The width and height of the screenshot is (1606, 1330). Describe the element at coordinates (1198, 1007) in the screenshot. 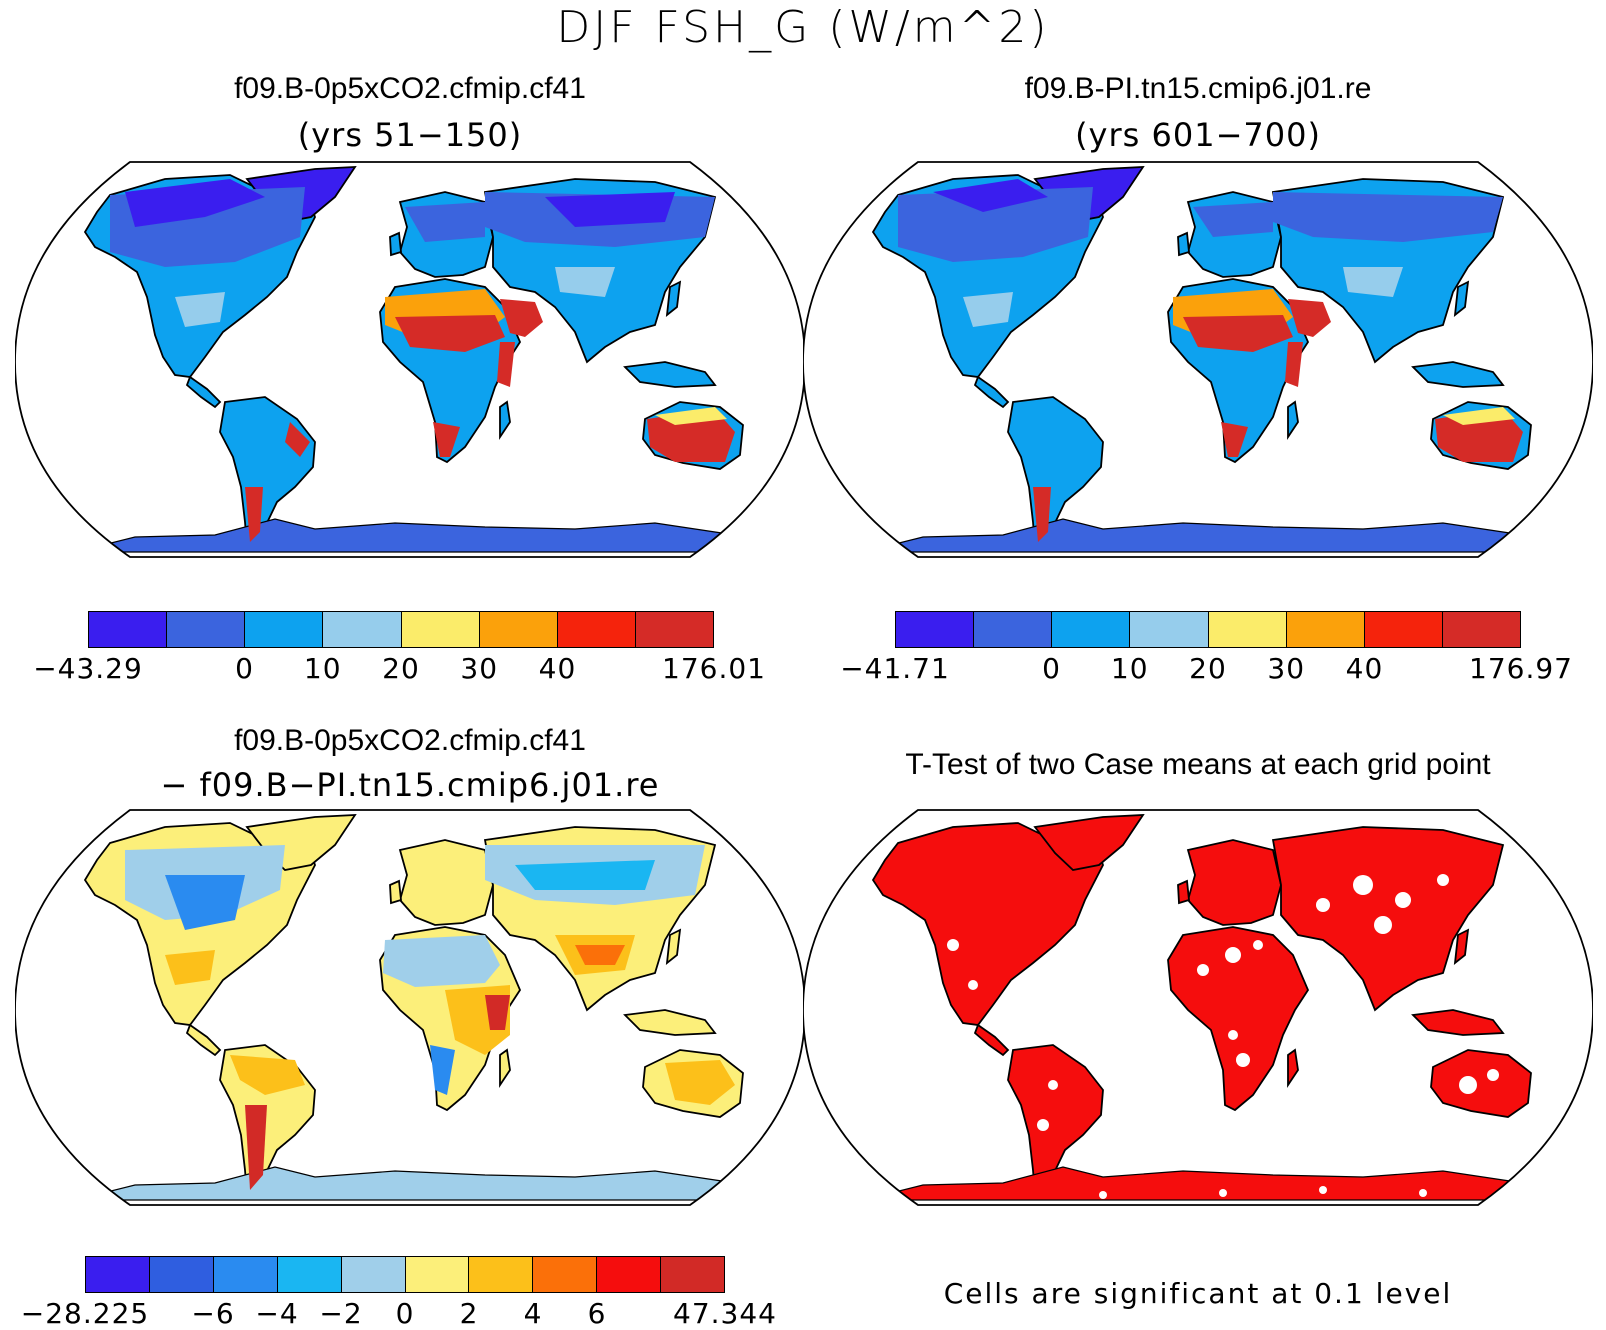

I see `panel-4-map` at that location.